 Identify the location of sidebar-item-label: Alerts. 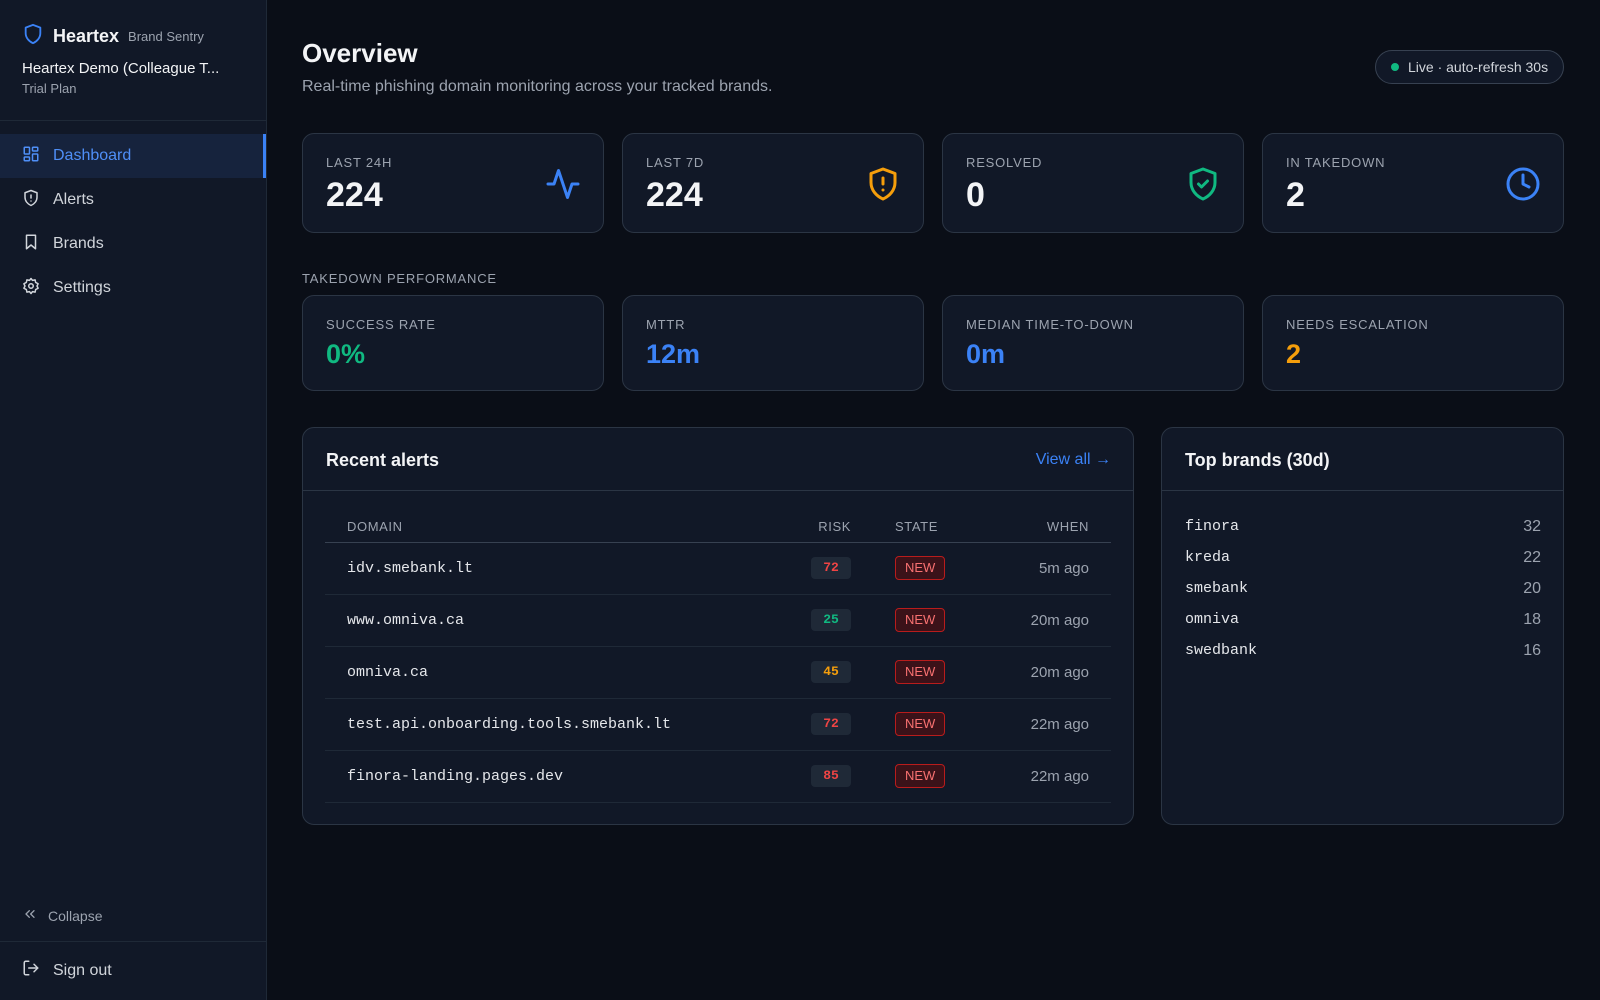
(73, 199).